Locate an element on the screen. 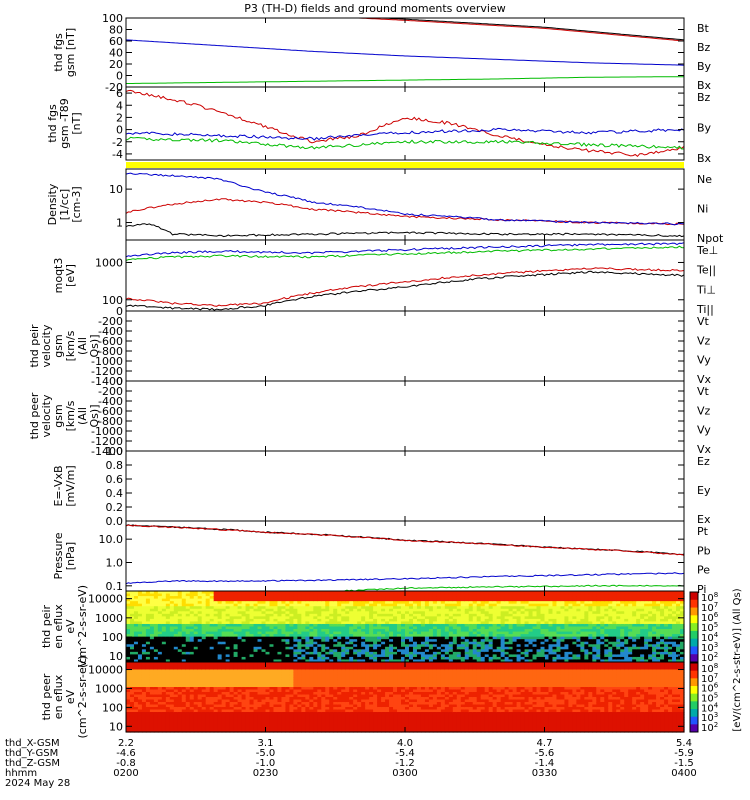  y-tick-label: -200 is located at coordinates (110, 391).